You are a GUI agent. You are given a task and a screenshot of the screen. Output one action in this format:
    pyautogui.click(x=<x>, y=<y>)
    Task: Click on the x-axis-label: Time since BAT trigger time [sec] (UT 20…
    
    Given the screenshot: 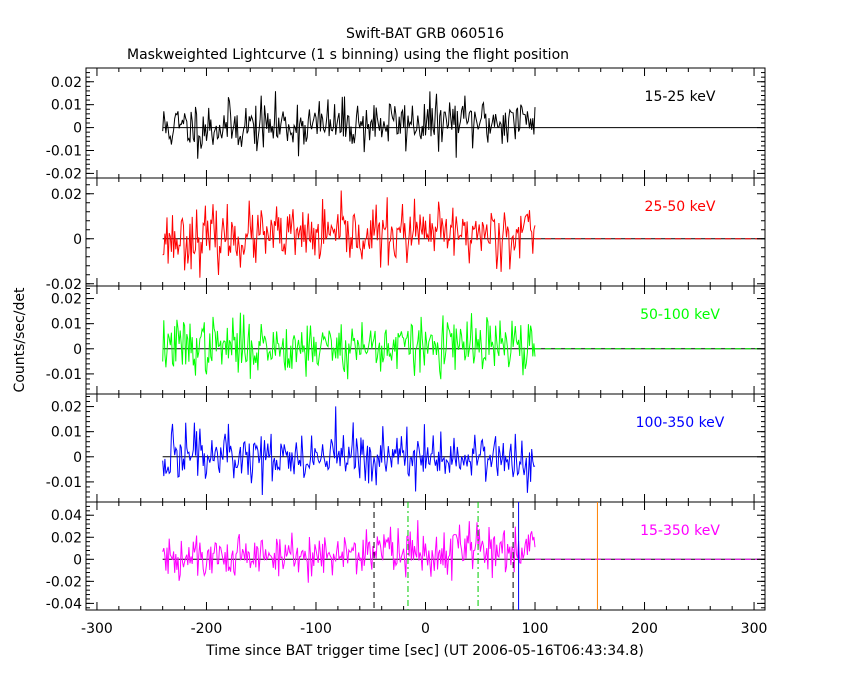 What is the action you would take?
    pyautogui.click(x=424, y=651)
    